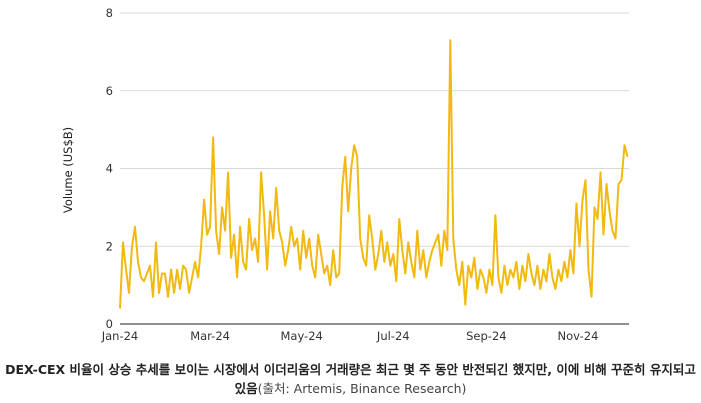 The width and height of the screenshot is (701, 403). Describe the element at coordinates (486, 336) in the screenshot. I see `x-tick-label: Sep-24` at that location.